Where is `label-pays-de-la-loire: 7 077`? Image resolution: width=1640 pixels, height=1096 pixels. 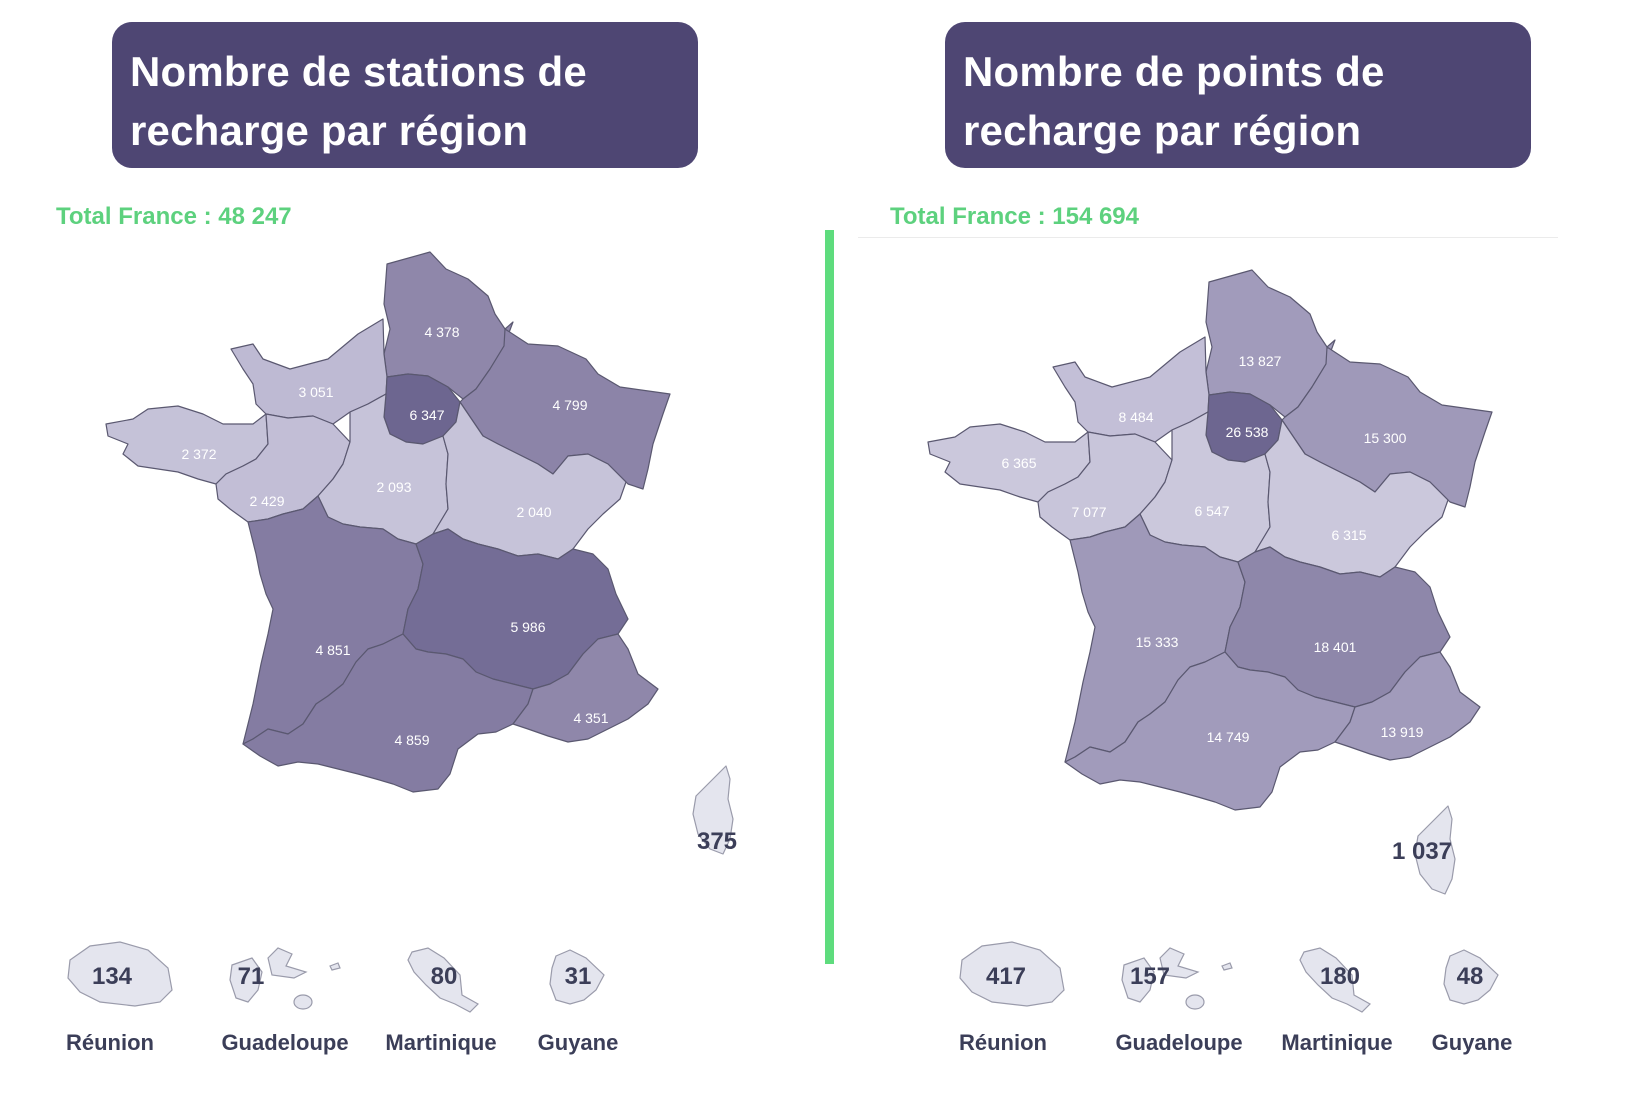 label-pays-de-la-loire: 7 077 is located at coordinates (1088, 512).